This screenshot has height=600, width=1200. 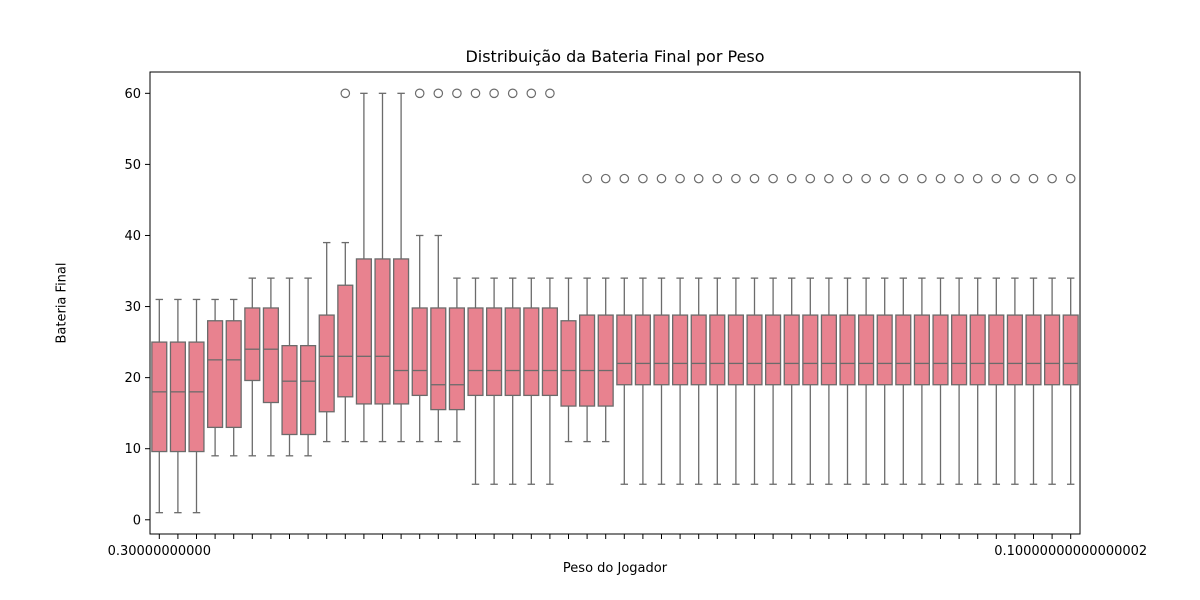 What do you see at coordinates (132, 94) in the screenshot?
I see `y-tick-label: 60` at bounding box center [132, 94].